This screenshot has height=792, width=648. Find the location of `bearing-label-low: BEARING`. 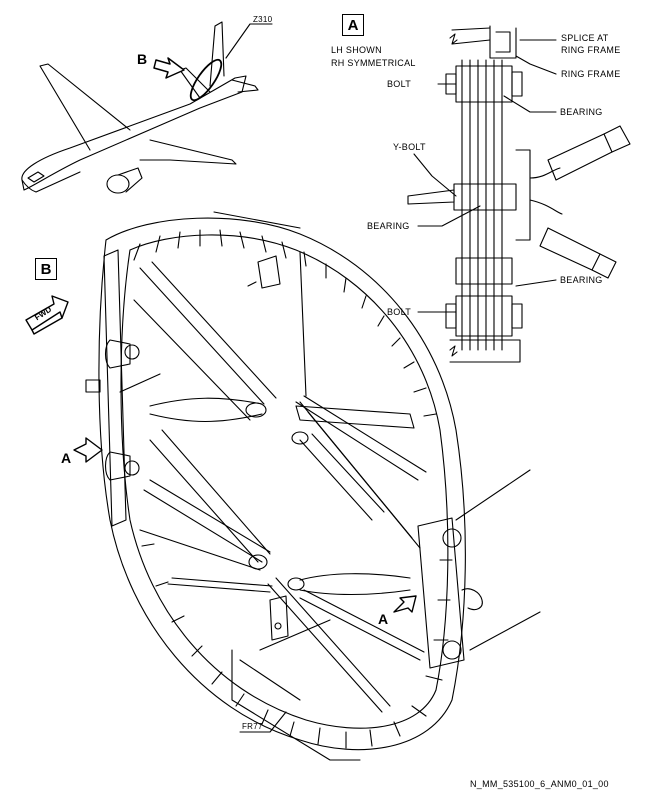

bearing-label-low: BEARING is located at coordinates (581, 280).